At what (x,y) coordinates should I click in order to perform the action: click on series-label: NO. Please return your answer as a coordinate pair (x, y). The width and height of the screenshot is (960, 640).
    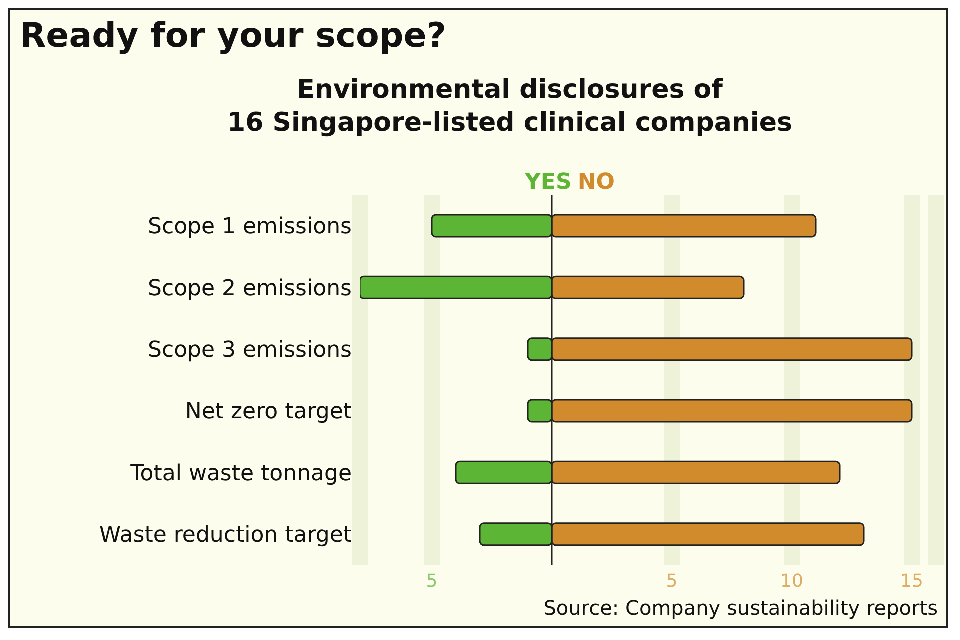
    Looking at the image, I should click on (596, 182).